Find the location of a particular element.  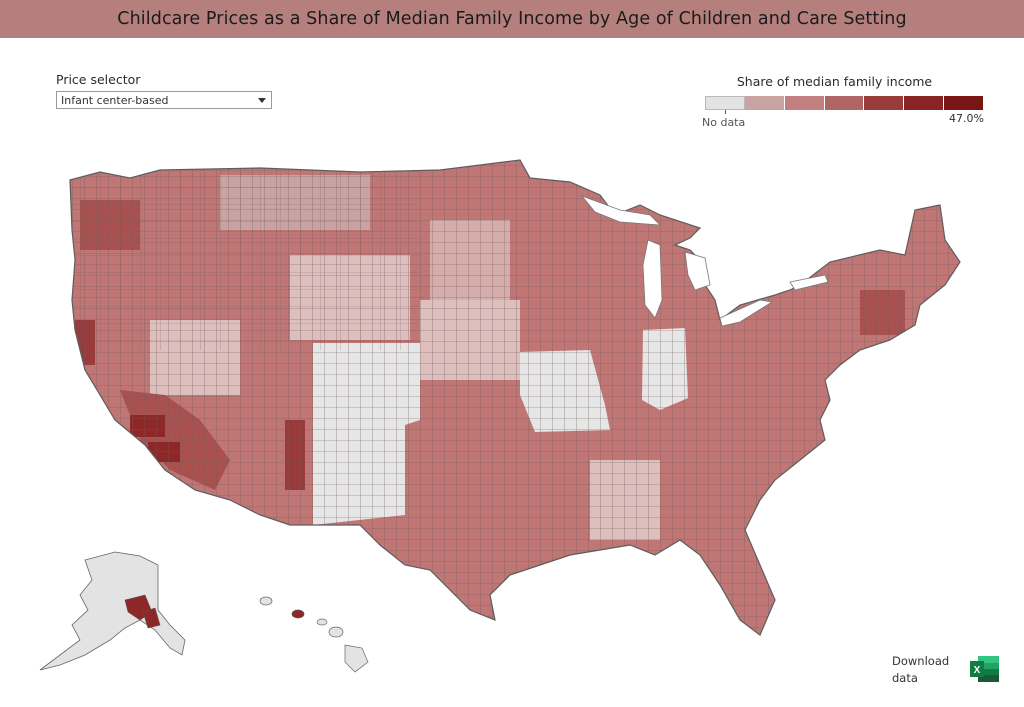

legend-title: Share of median family income is located at coordinates (834, 81).